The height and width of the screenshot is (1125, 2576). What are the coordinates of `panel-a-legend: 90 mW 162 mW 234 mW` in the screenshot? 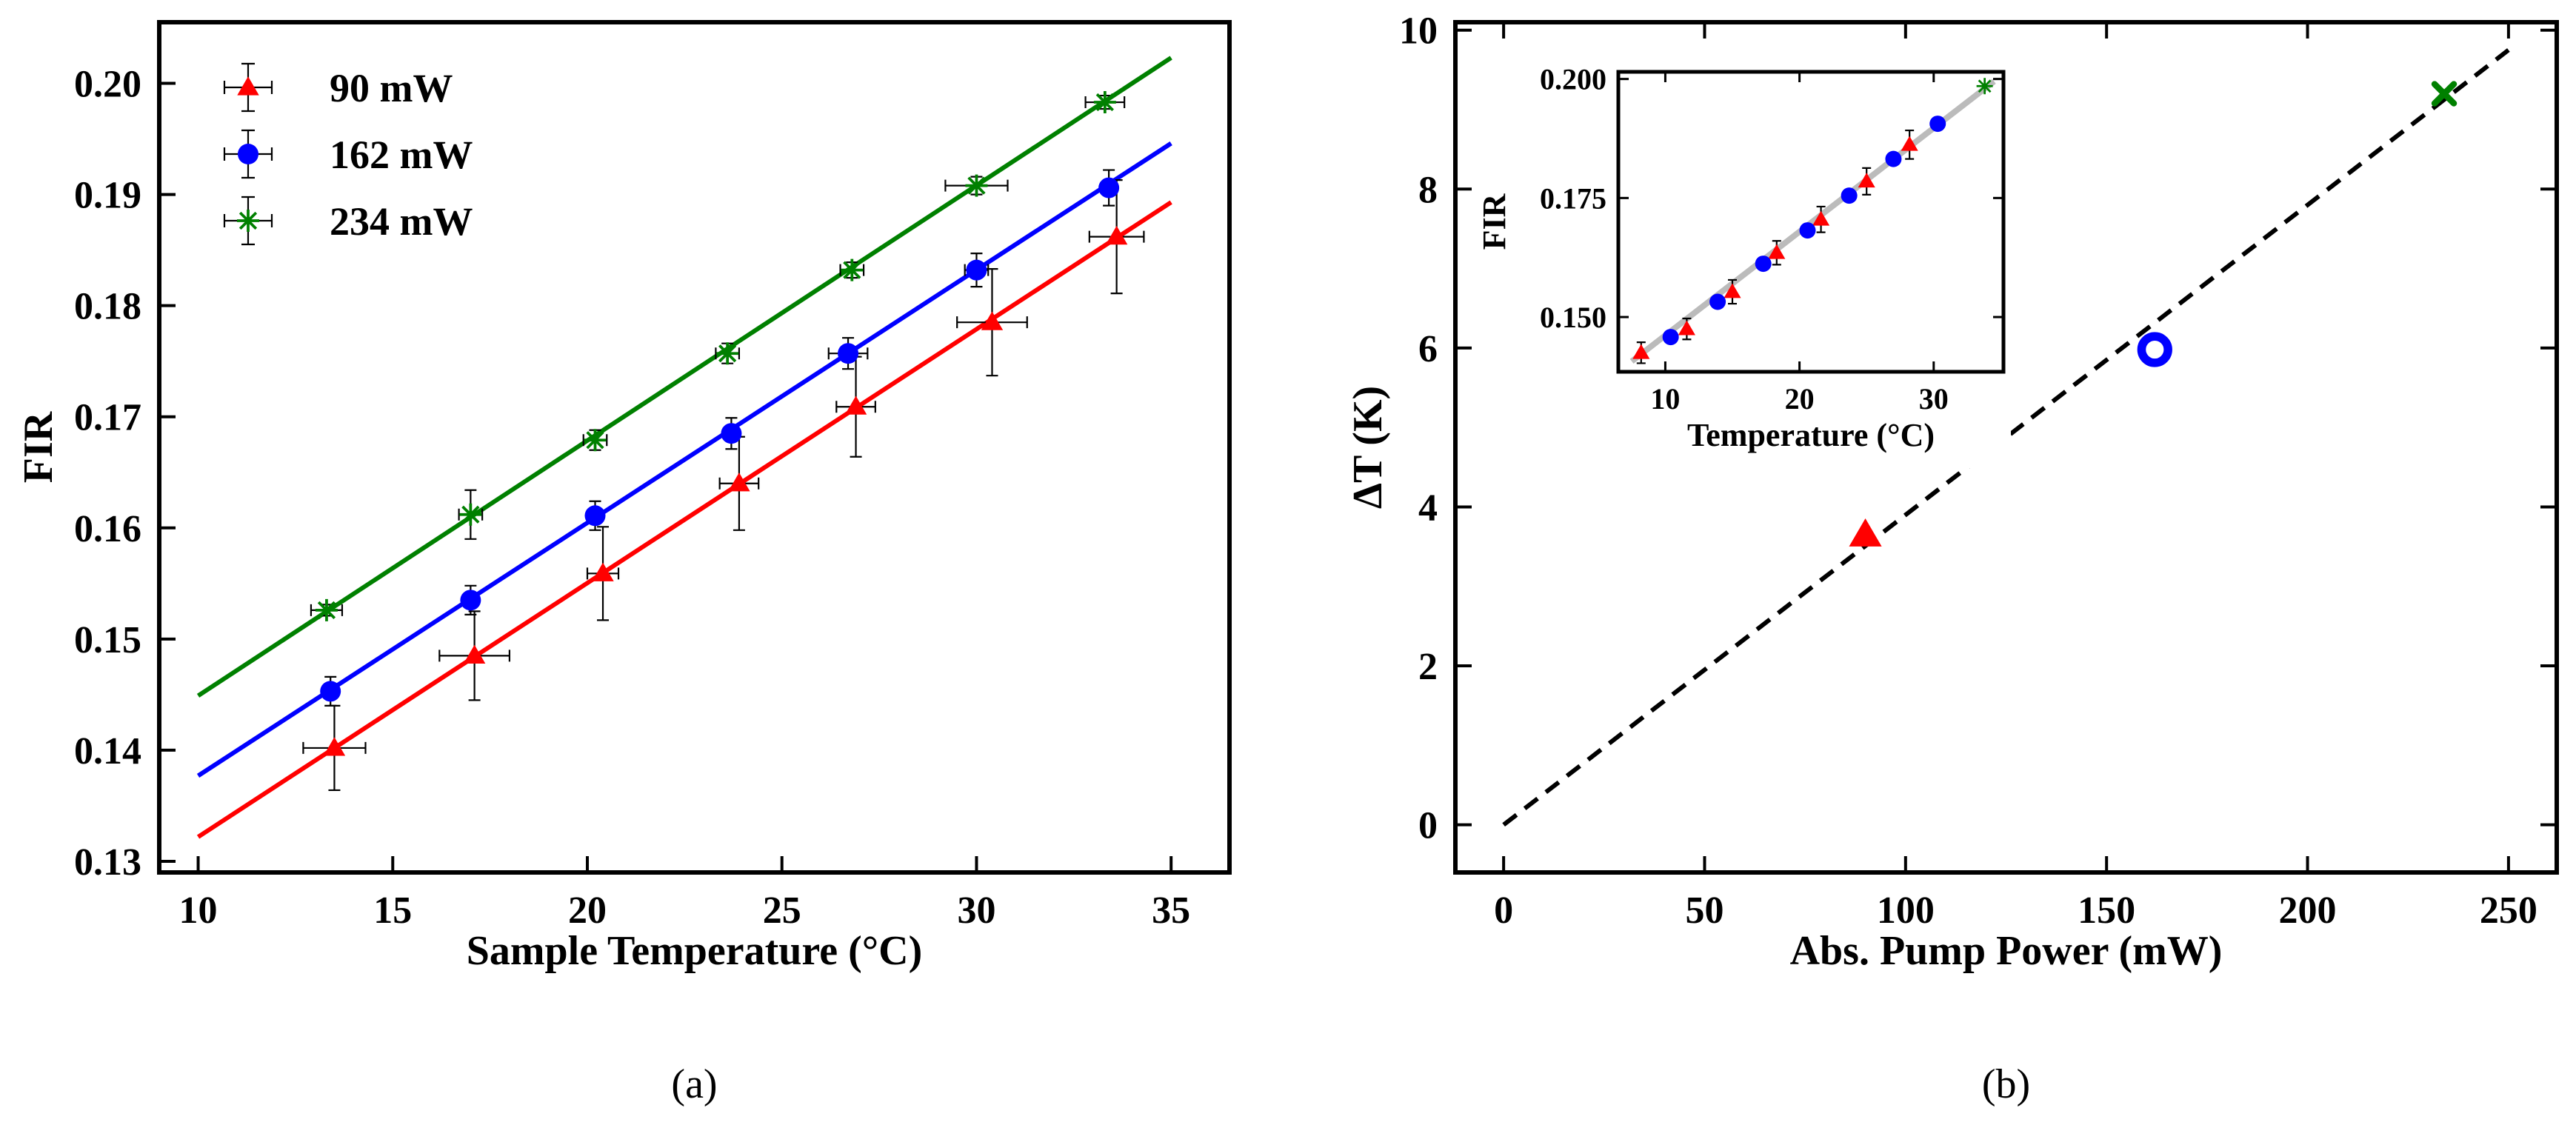 It's located at (348, 154).